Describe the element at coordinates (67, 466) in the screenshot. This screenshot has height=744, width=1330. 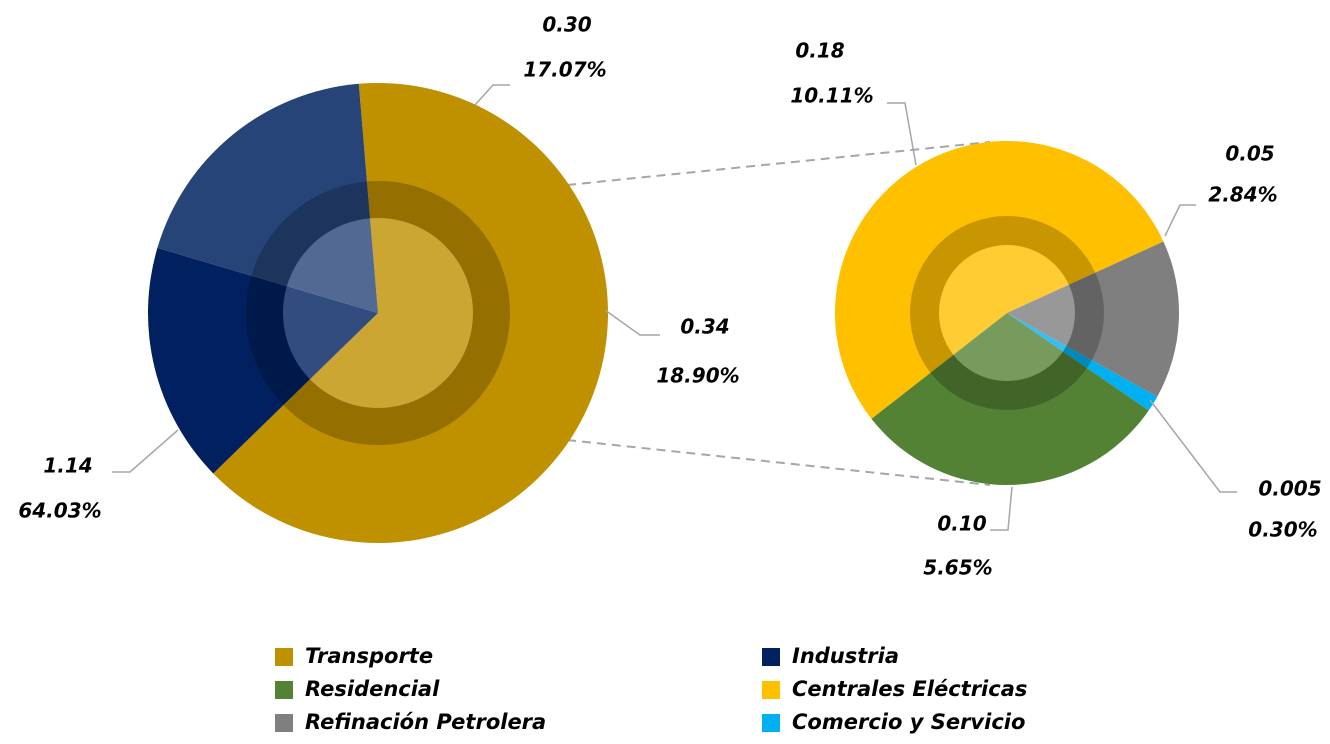
I see `data-label-value: 1.14` at that location.